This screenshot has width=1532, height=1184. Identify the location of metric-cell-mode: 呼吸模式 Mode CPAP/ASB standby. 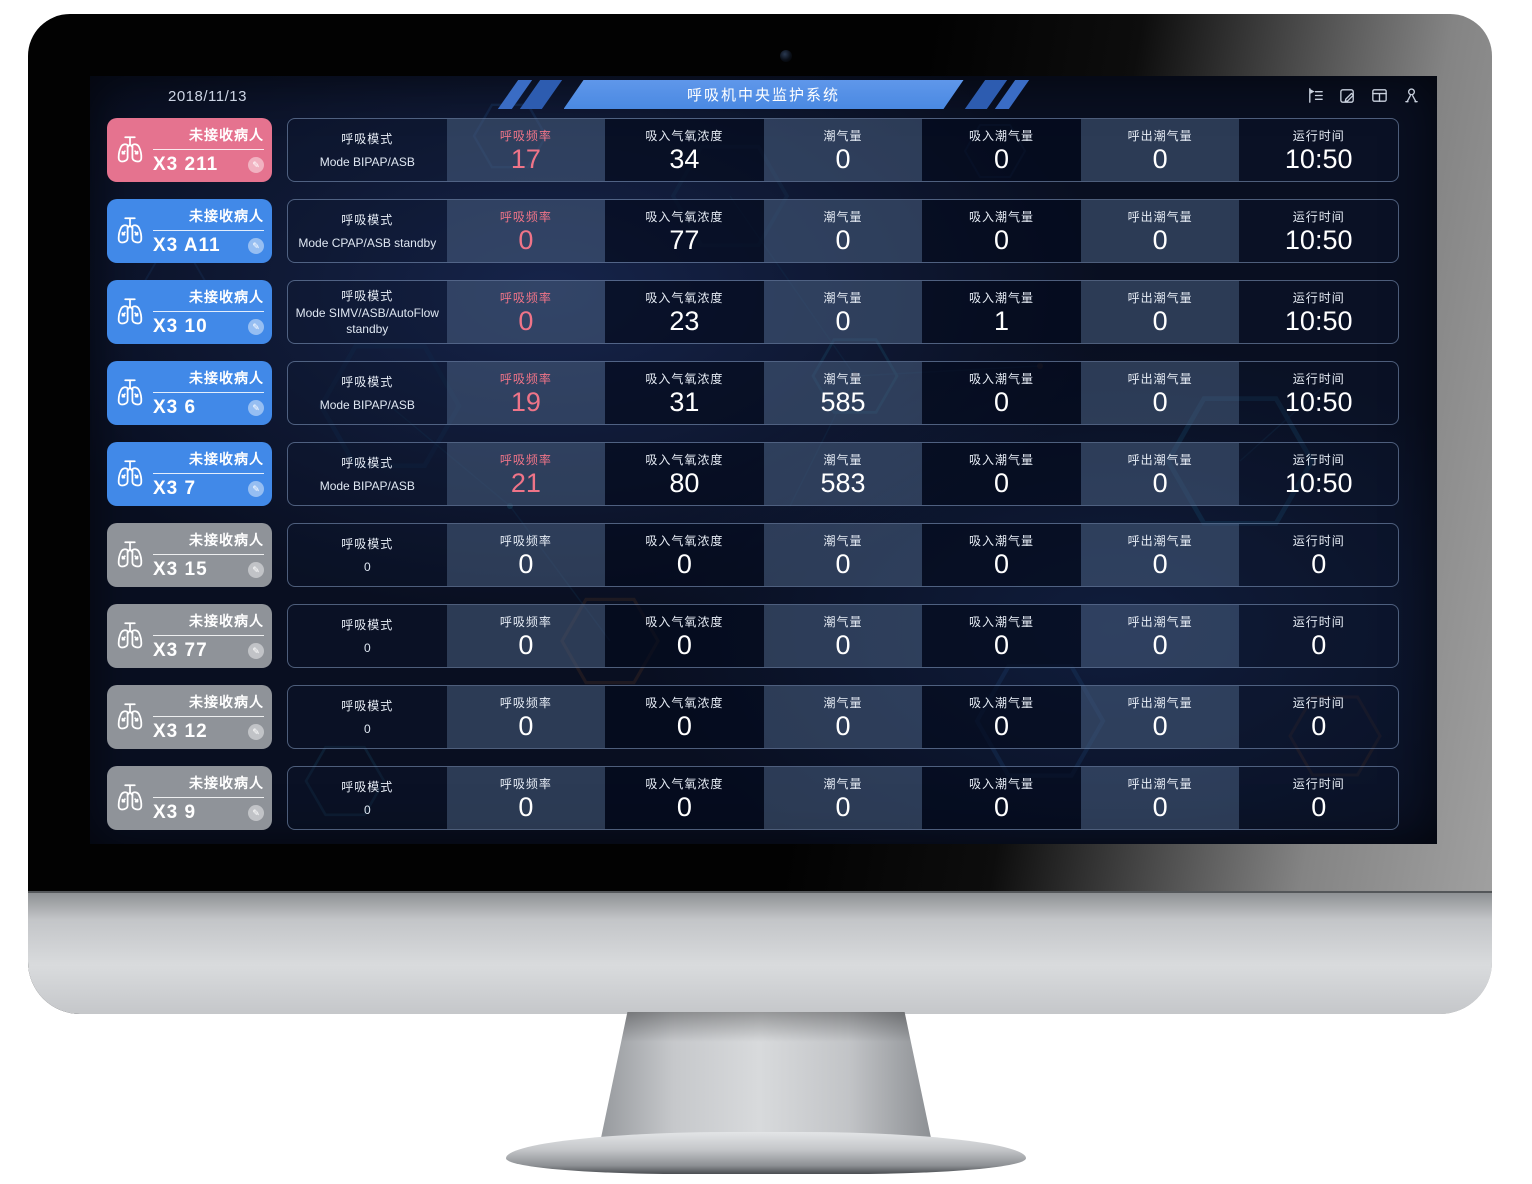
(367, 231).